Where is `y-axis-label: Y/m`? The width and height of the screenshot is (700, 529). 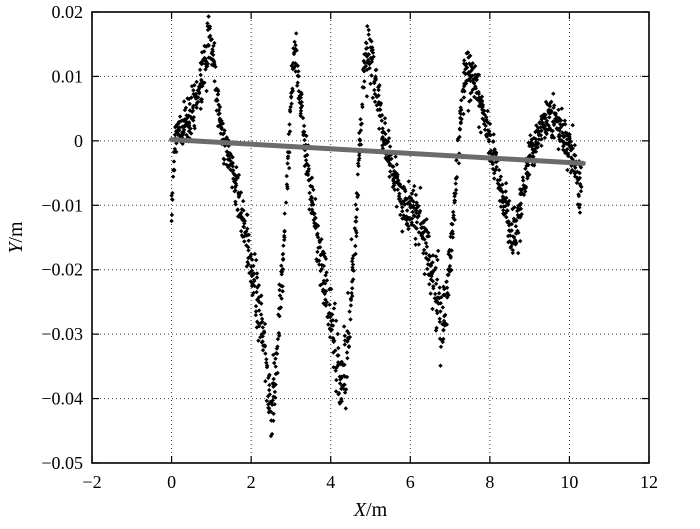
y-axis-label: Y/m is located at coordinates (16, 237).